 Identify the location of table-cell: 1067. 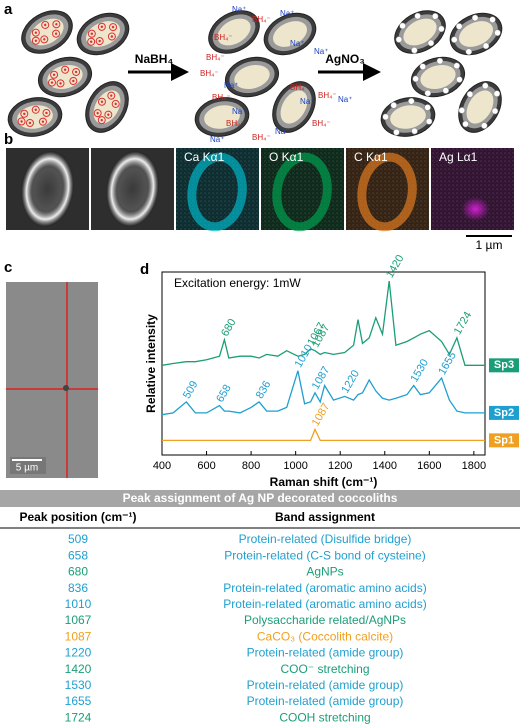
(78, 620).